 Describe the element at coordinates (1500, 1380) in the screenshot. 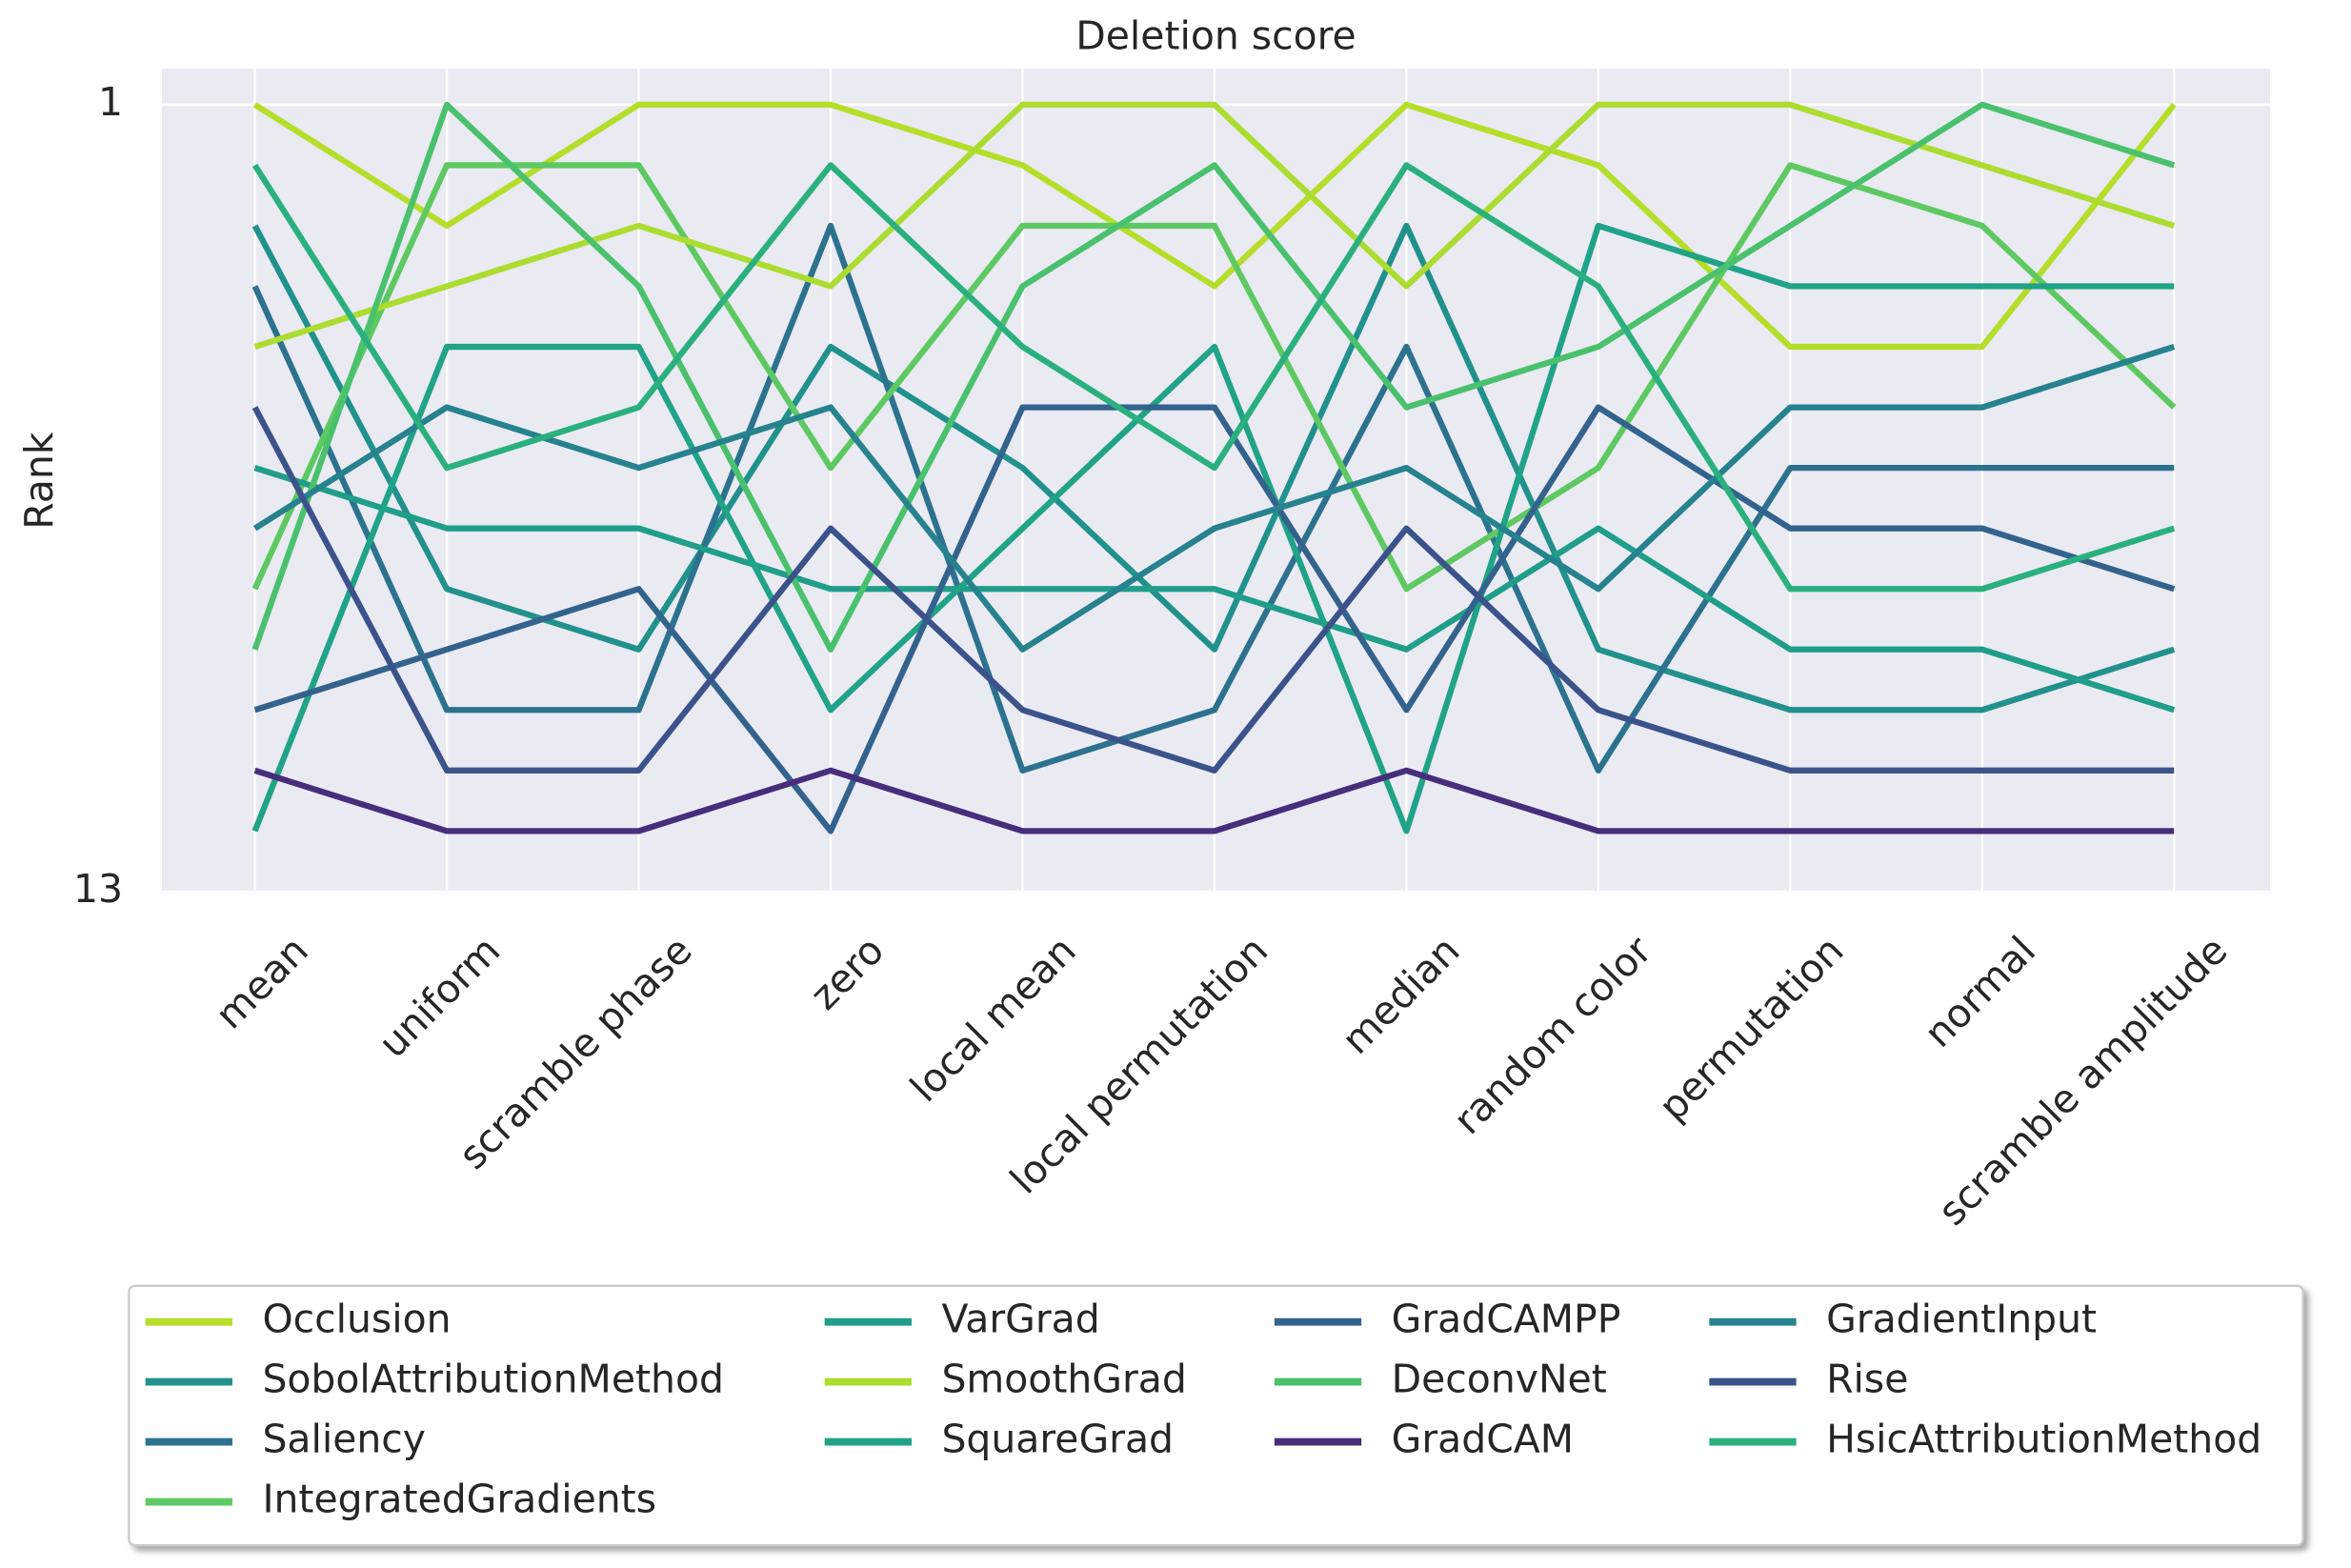

I see `legend-label: DeconvNet` at that location.